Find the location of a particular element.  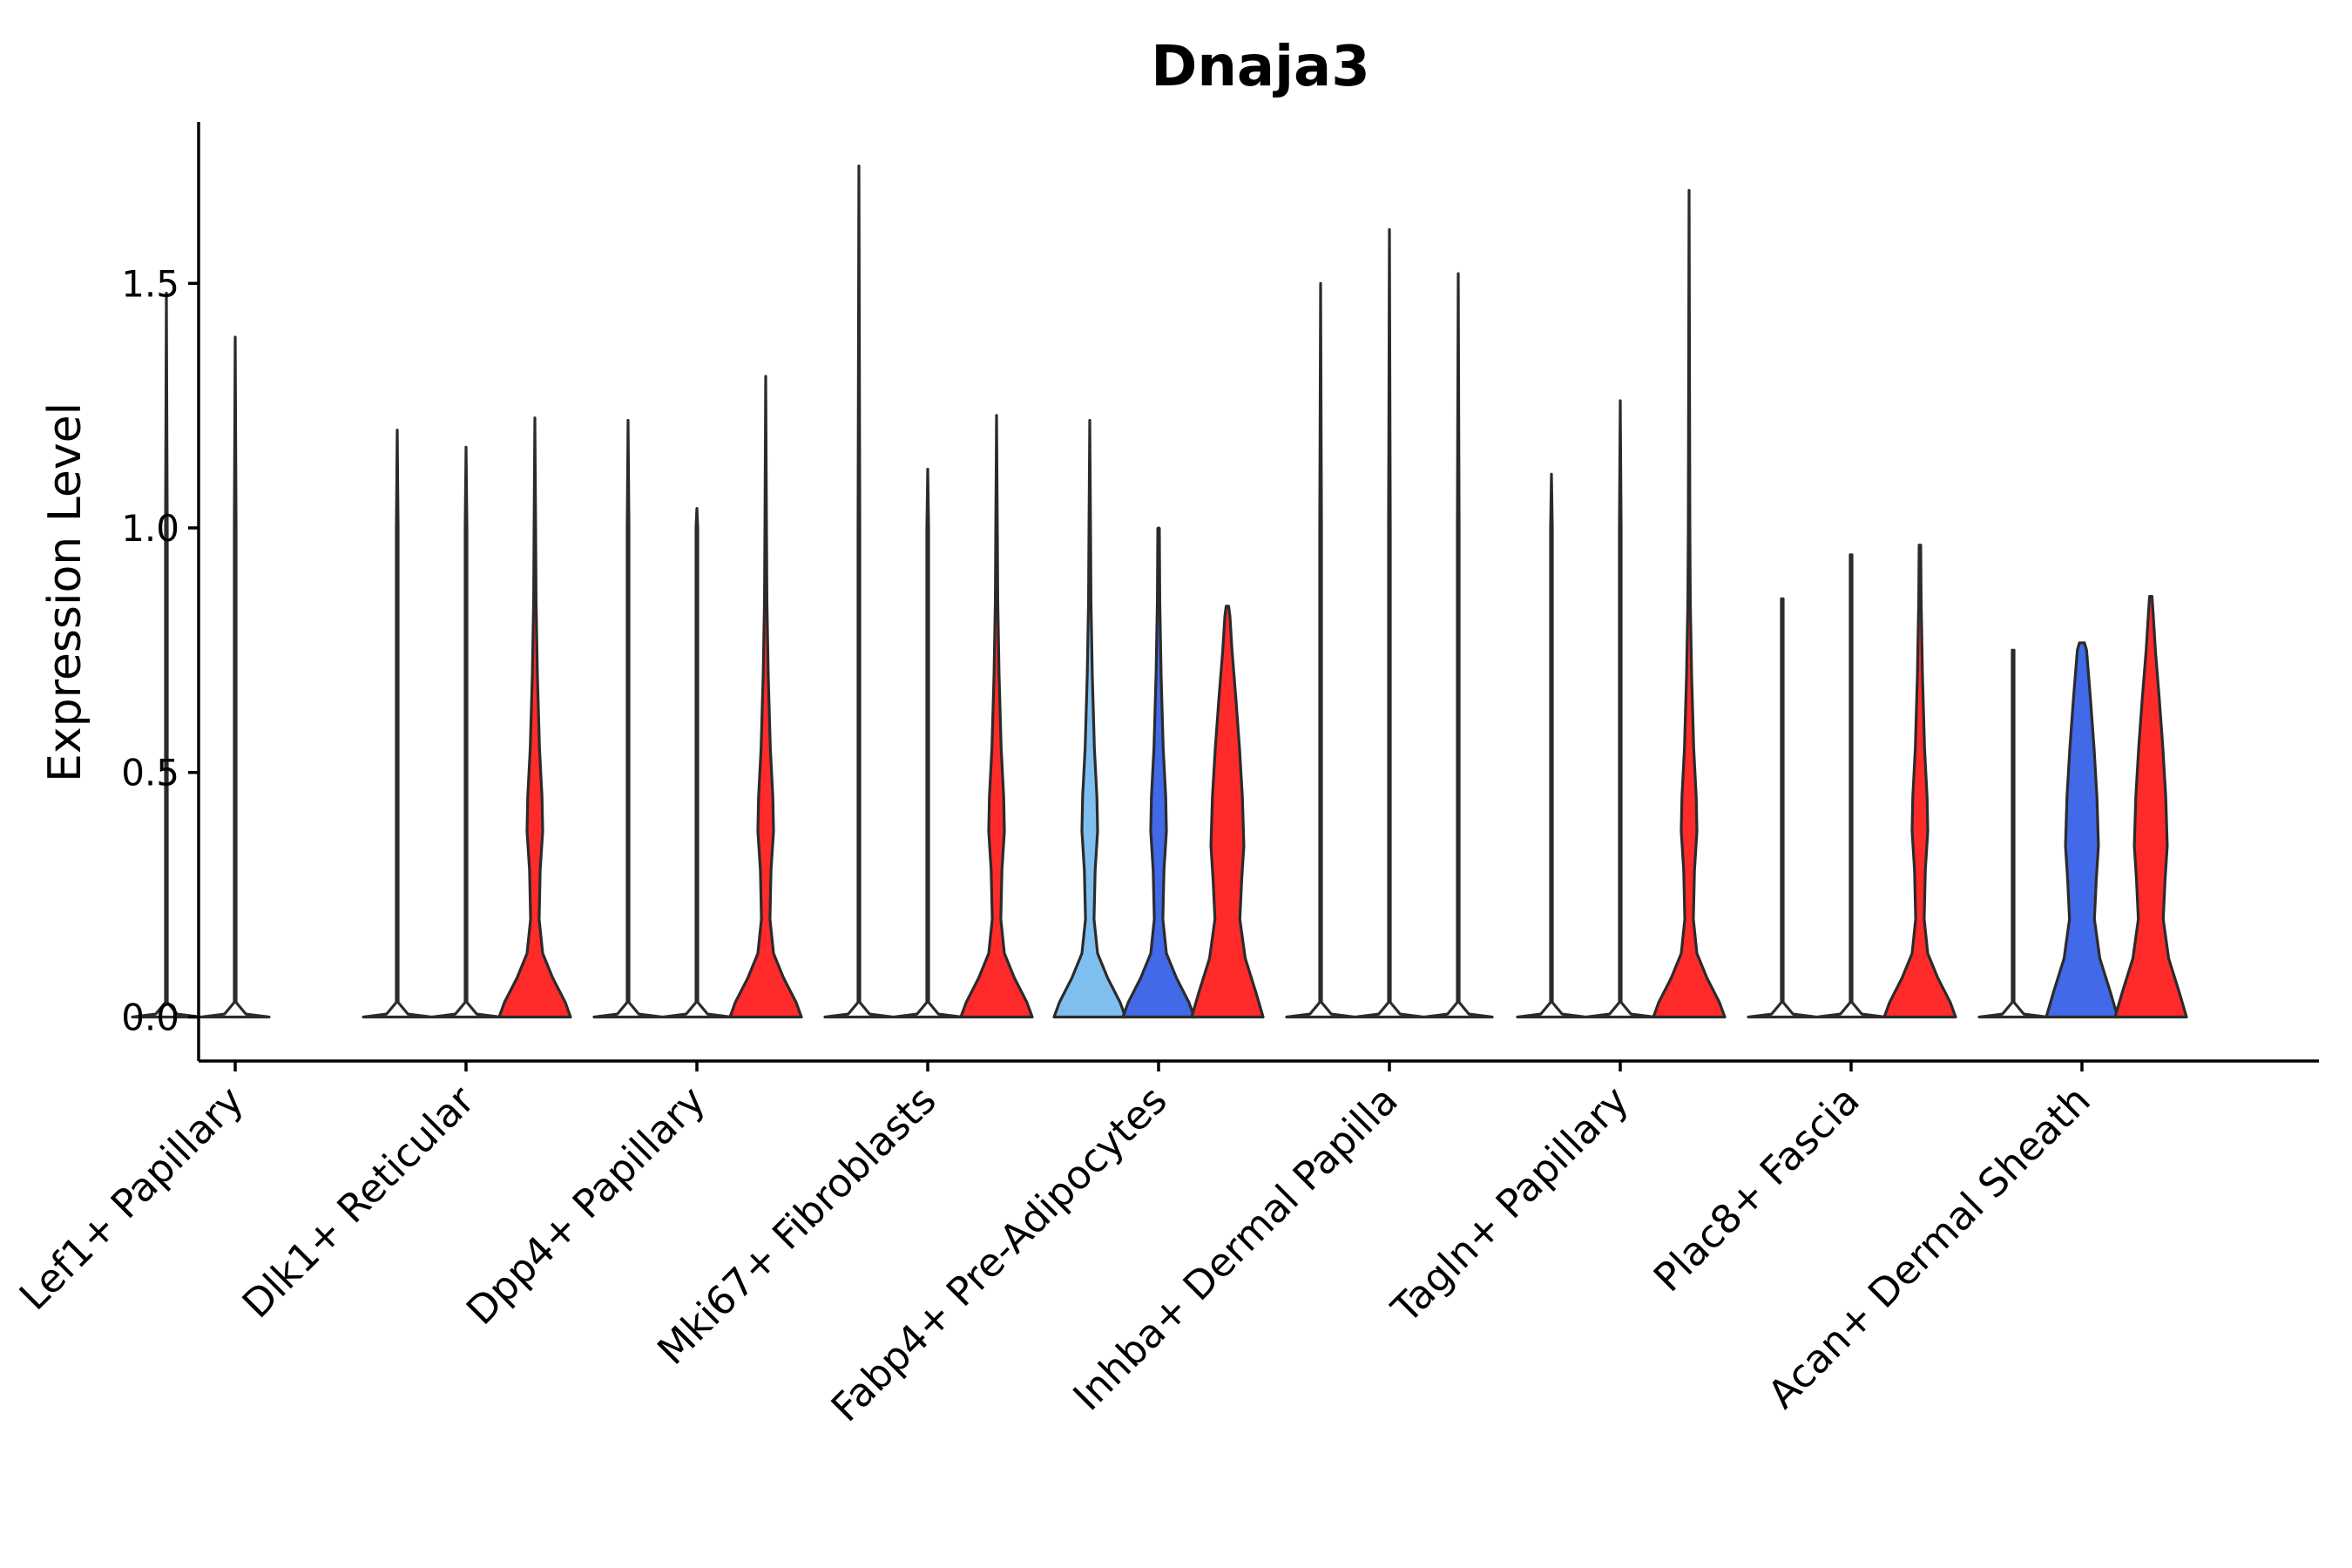

chart-title: Dnaja3 is located at coordinates (1260, 67).